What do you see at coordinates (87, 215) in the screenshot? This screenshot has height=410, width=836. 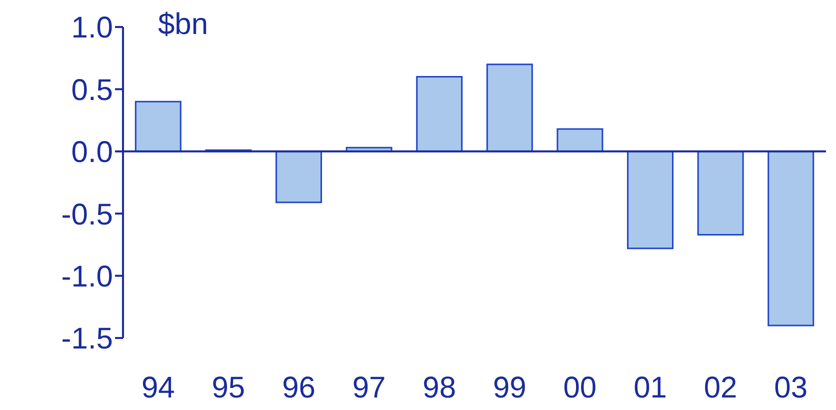 I see `y-tick-label: -0.5` at bounding box center [87, 215].